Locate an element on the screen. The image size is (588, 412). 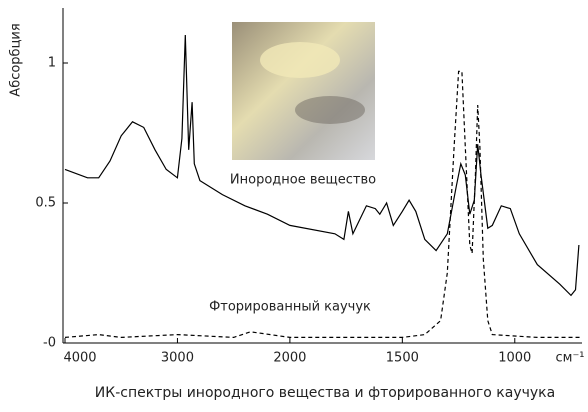
annotation: Фторированный каучук is located at coordinates (290, 307).